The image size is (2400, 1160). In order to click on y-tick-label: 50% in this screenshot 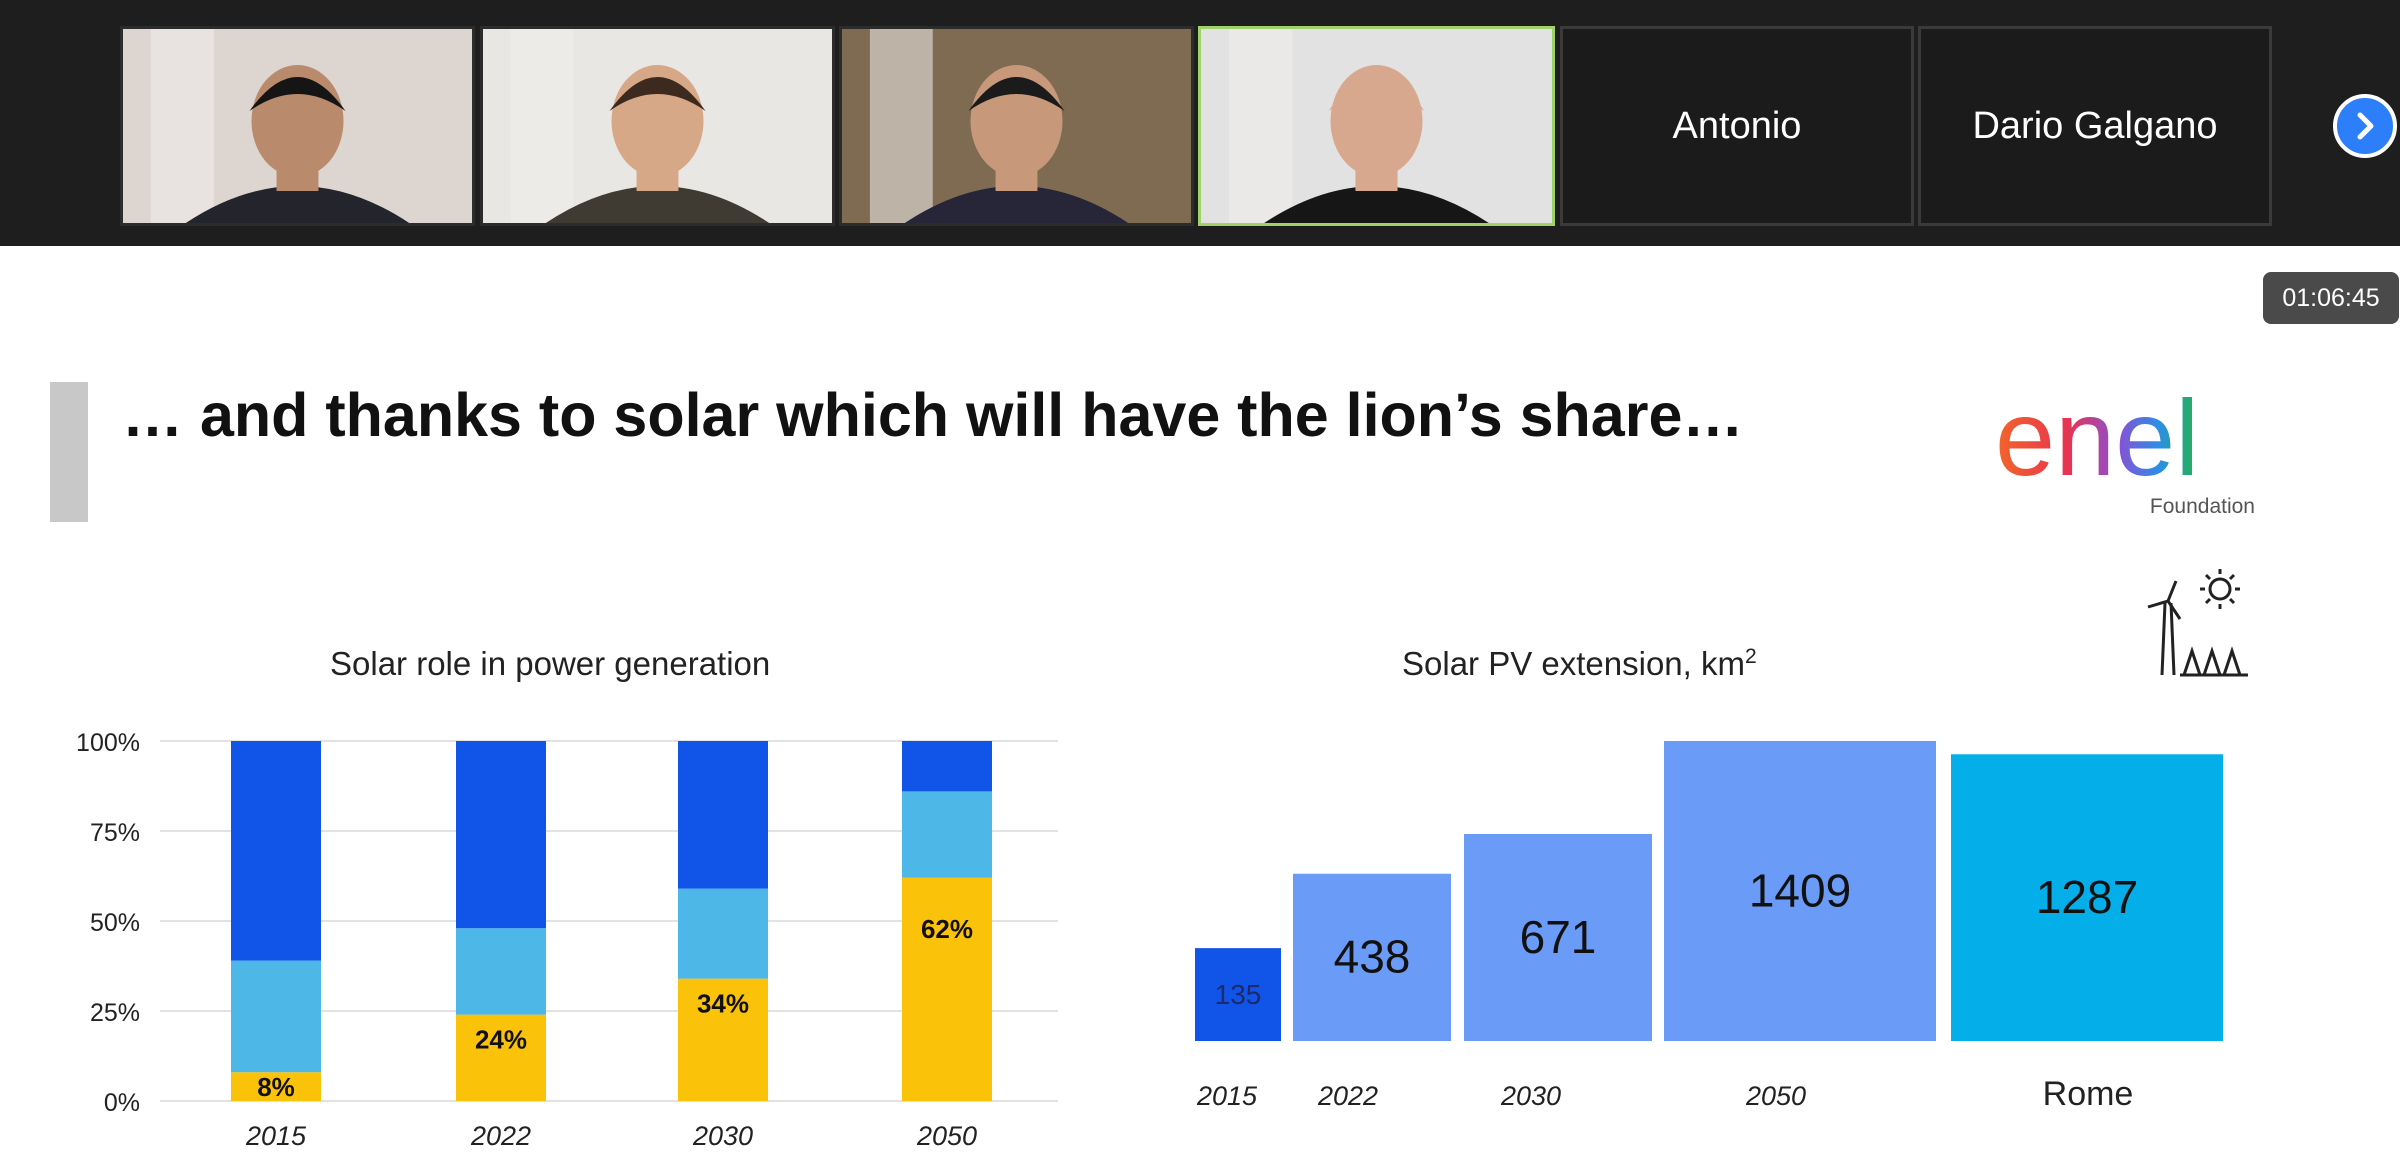, I will do `click(115, 923)`.